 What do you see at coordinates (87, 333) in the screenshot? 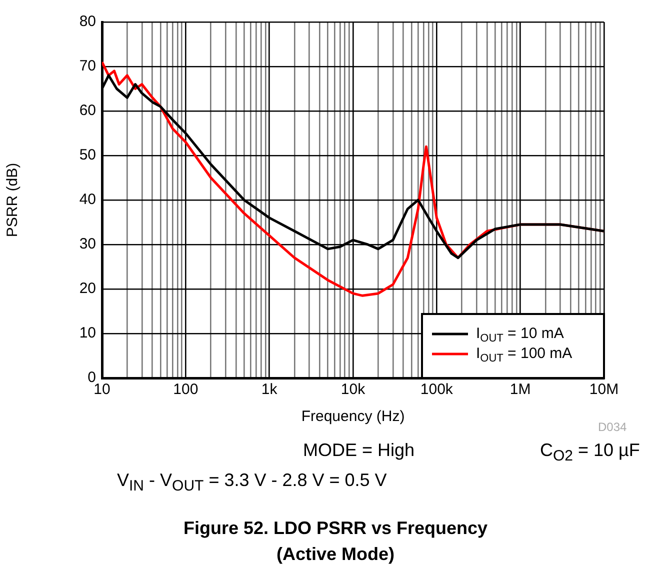
I see `y-tick-label: 10` at bounding box center [87, 333].